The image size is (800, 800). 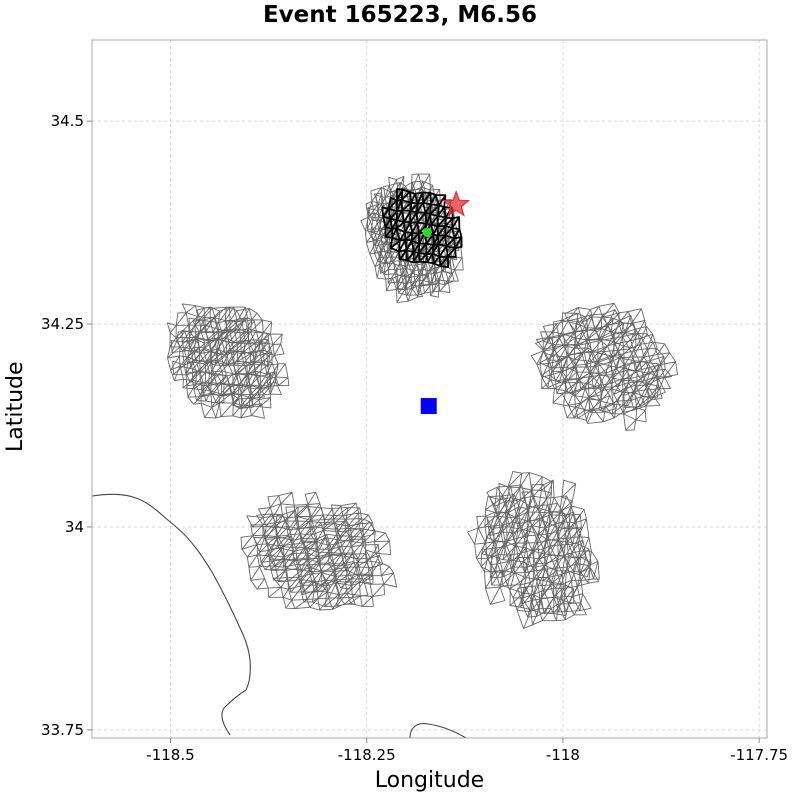 I want to click on fault-mesh-west, so click(x=228, y=361).